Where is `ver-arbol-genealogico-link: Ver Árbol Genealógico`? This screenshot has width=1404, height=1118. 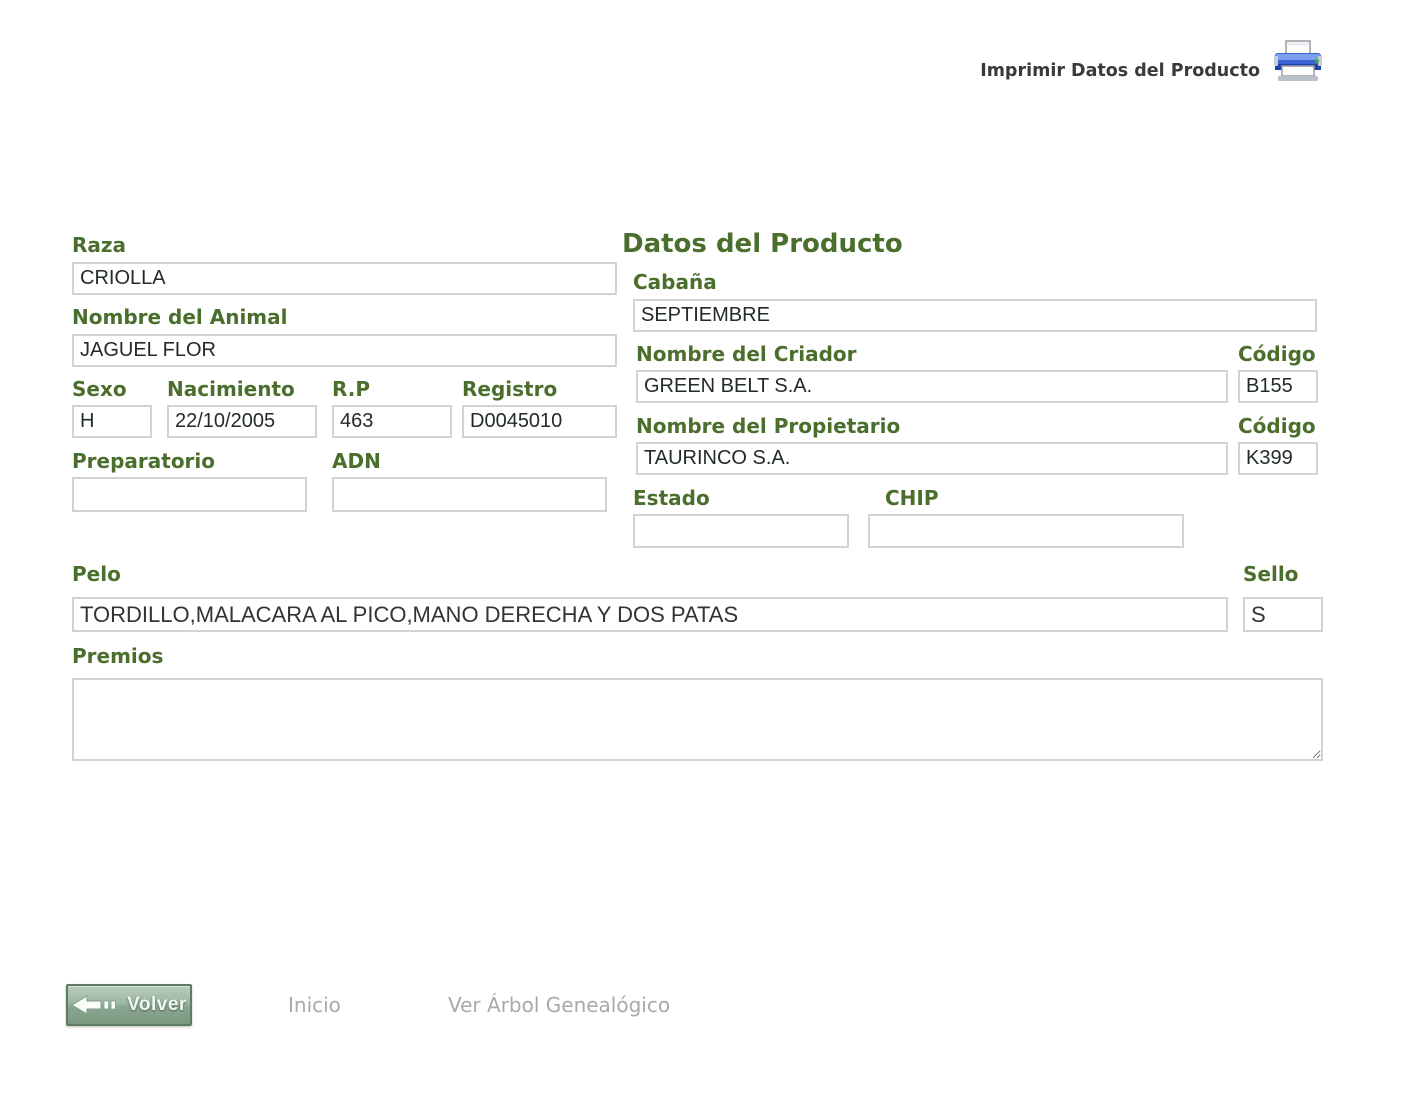
ver-arbol-genealogico-link: Ver Árbol Genealógico is located at coordinates (559, 1005).